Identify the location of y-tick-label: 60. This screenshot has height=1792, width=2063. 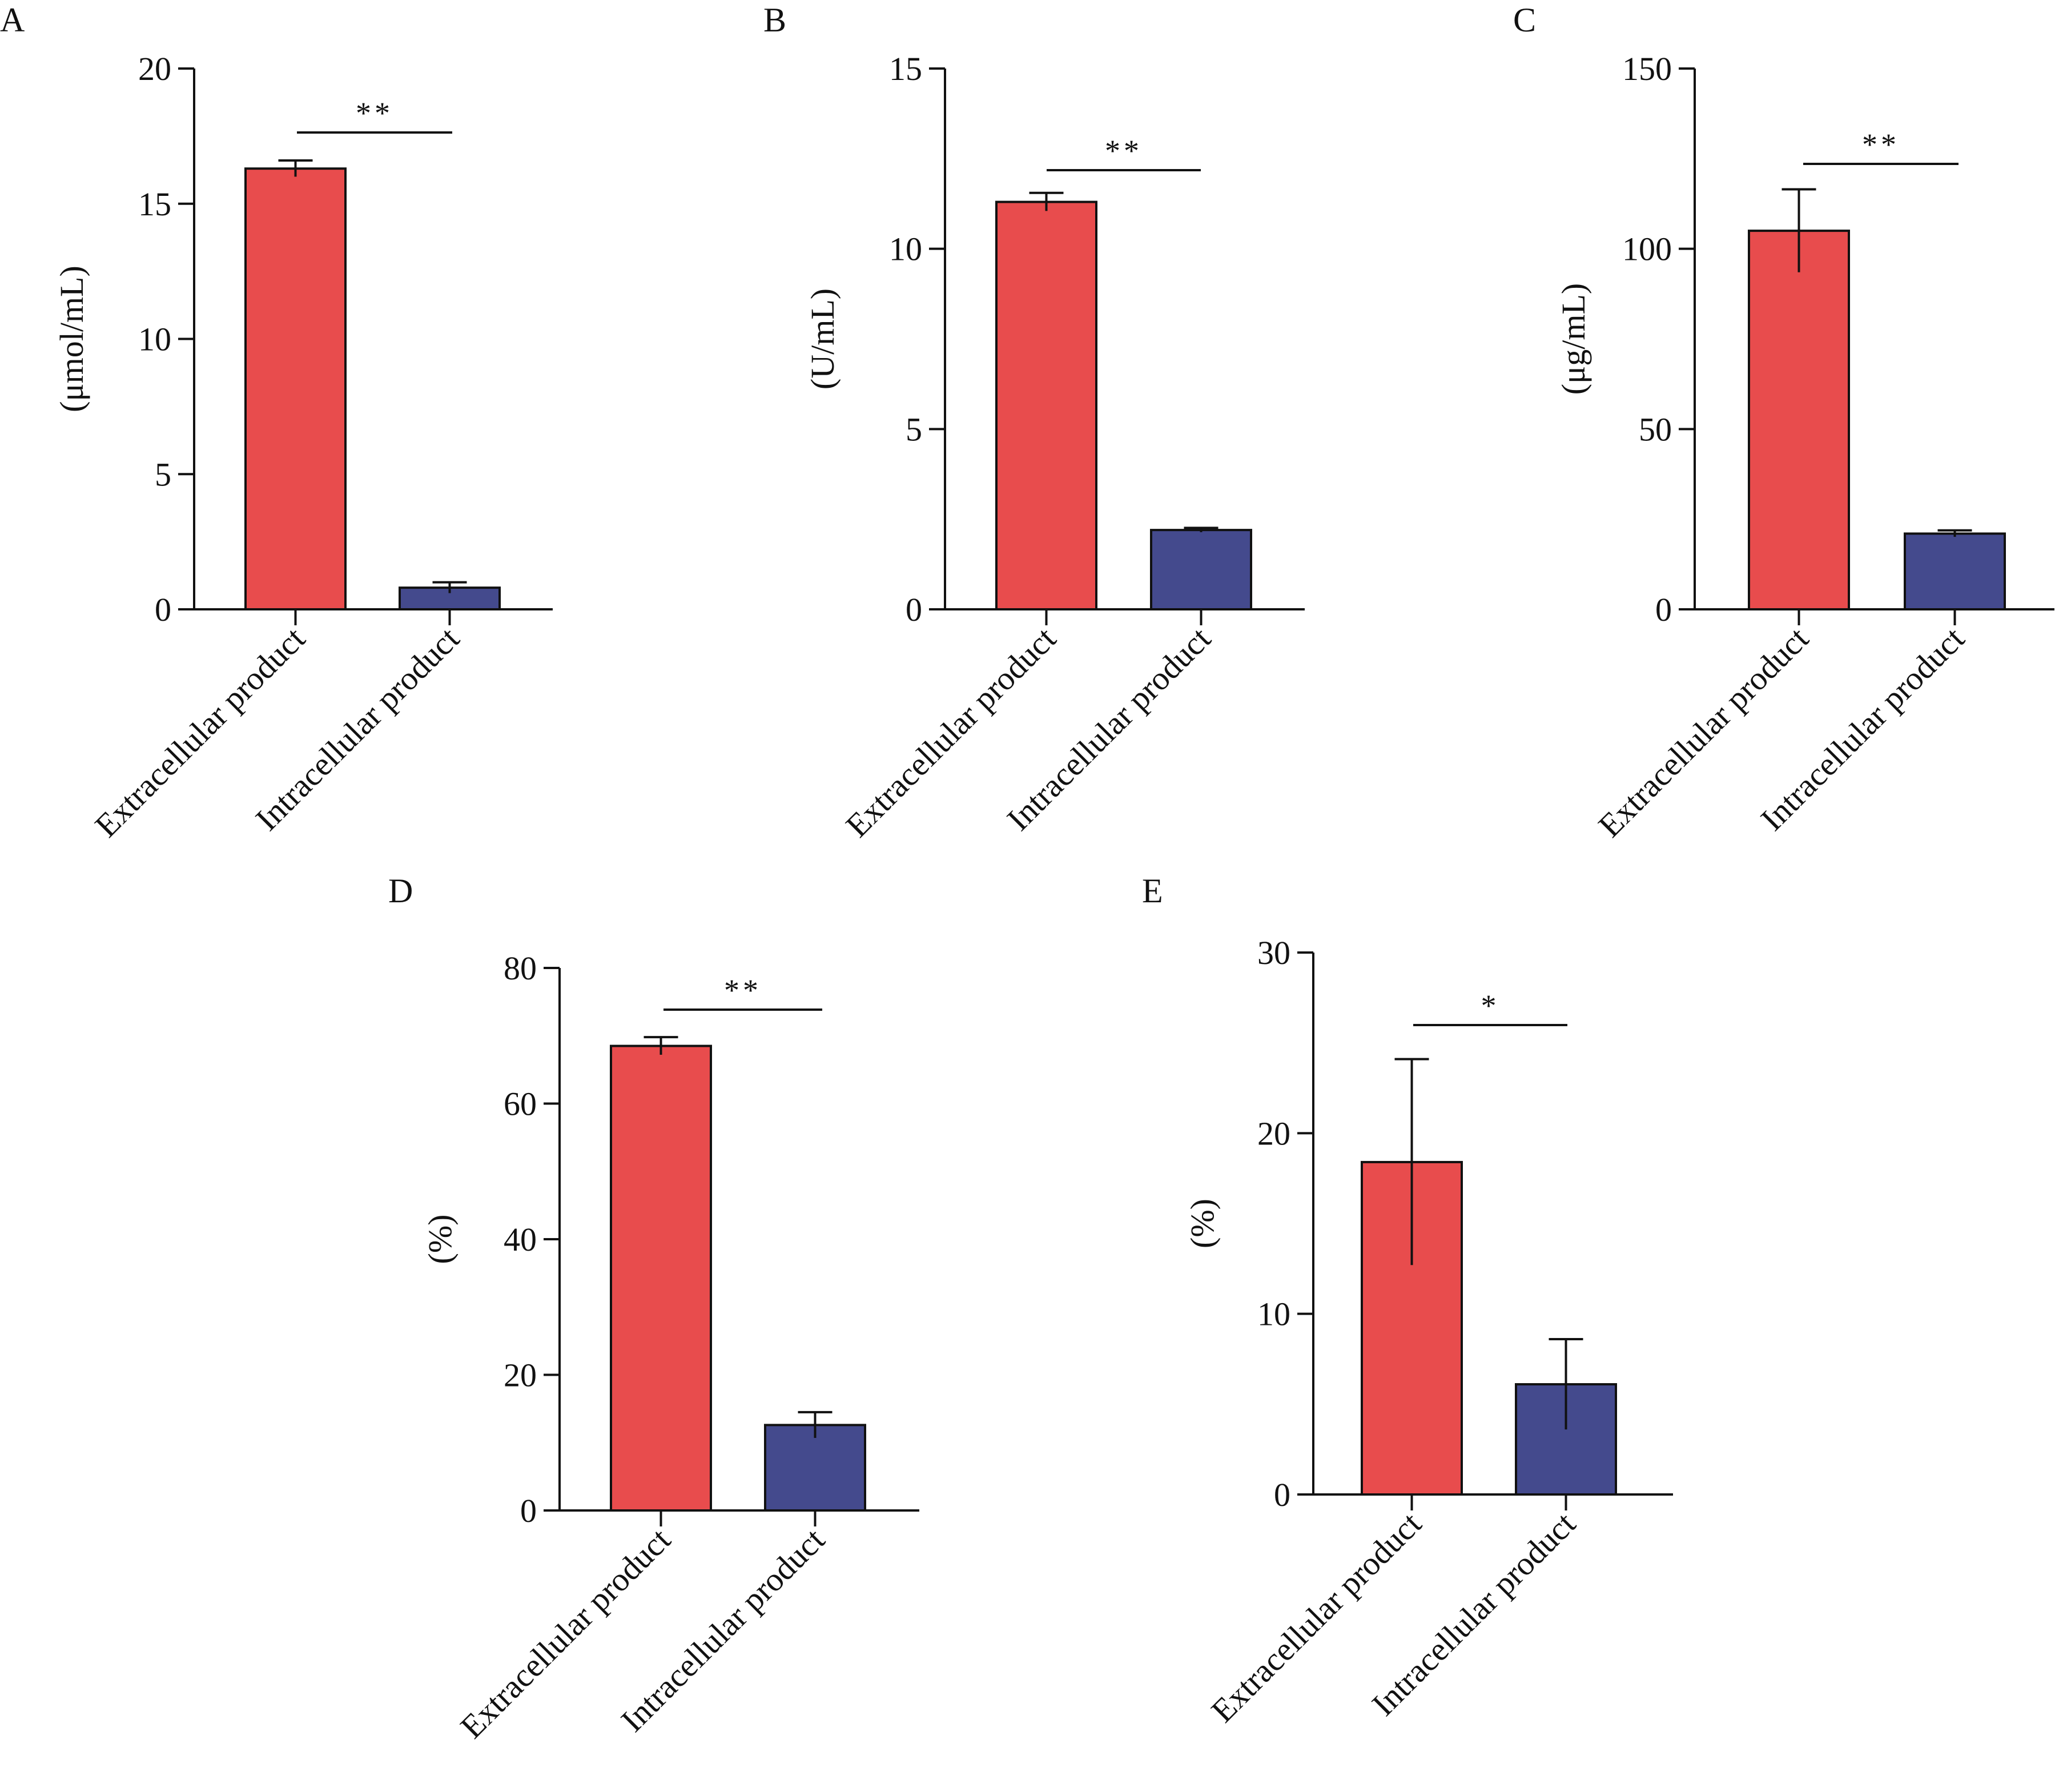
(520, 1104).